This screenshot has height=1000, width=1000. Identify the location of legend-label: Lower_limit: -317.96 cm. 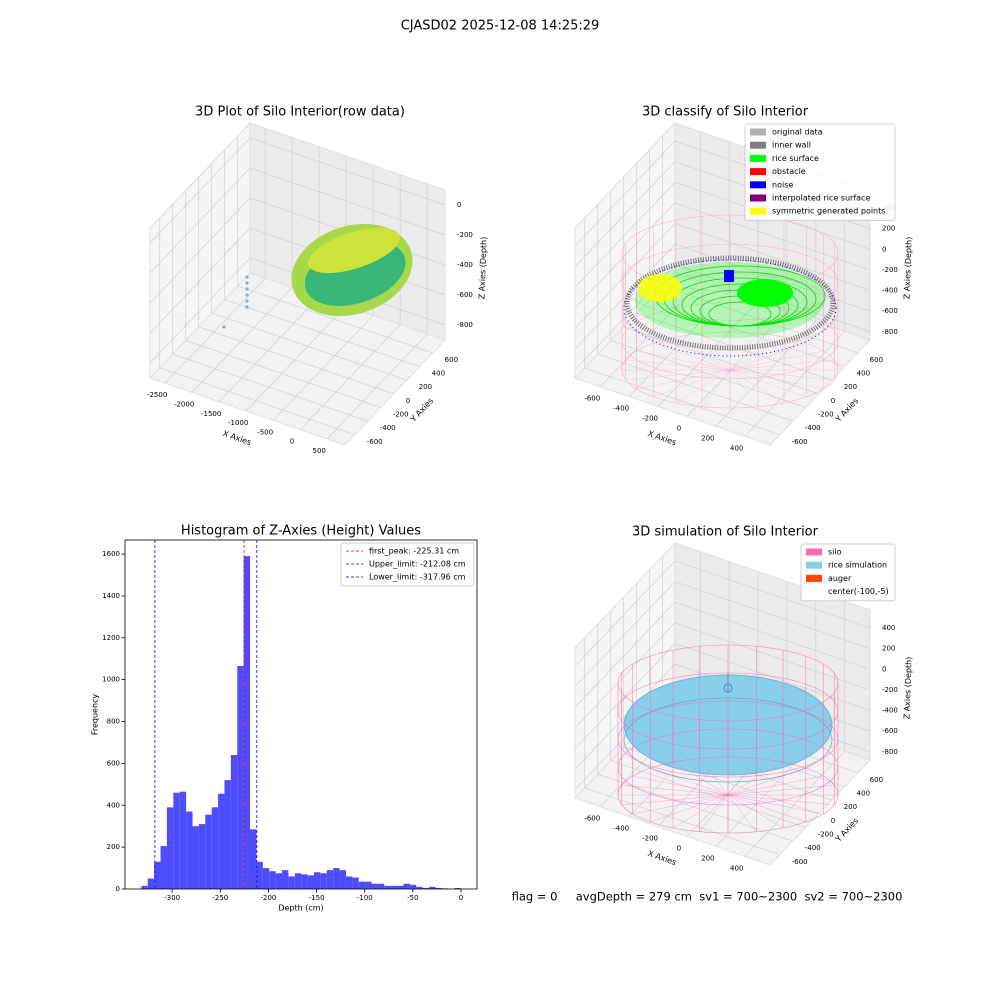
(417, 577).